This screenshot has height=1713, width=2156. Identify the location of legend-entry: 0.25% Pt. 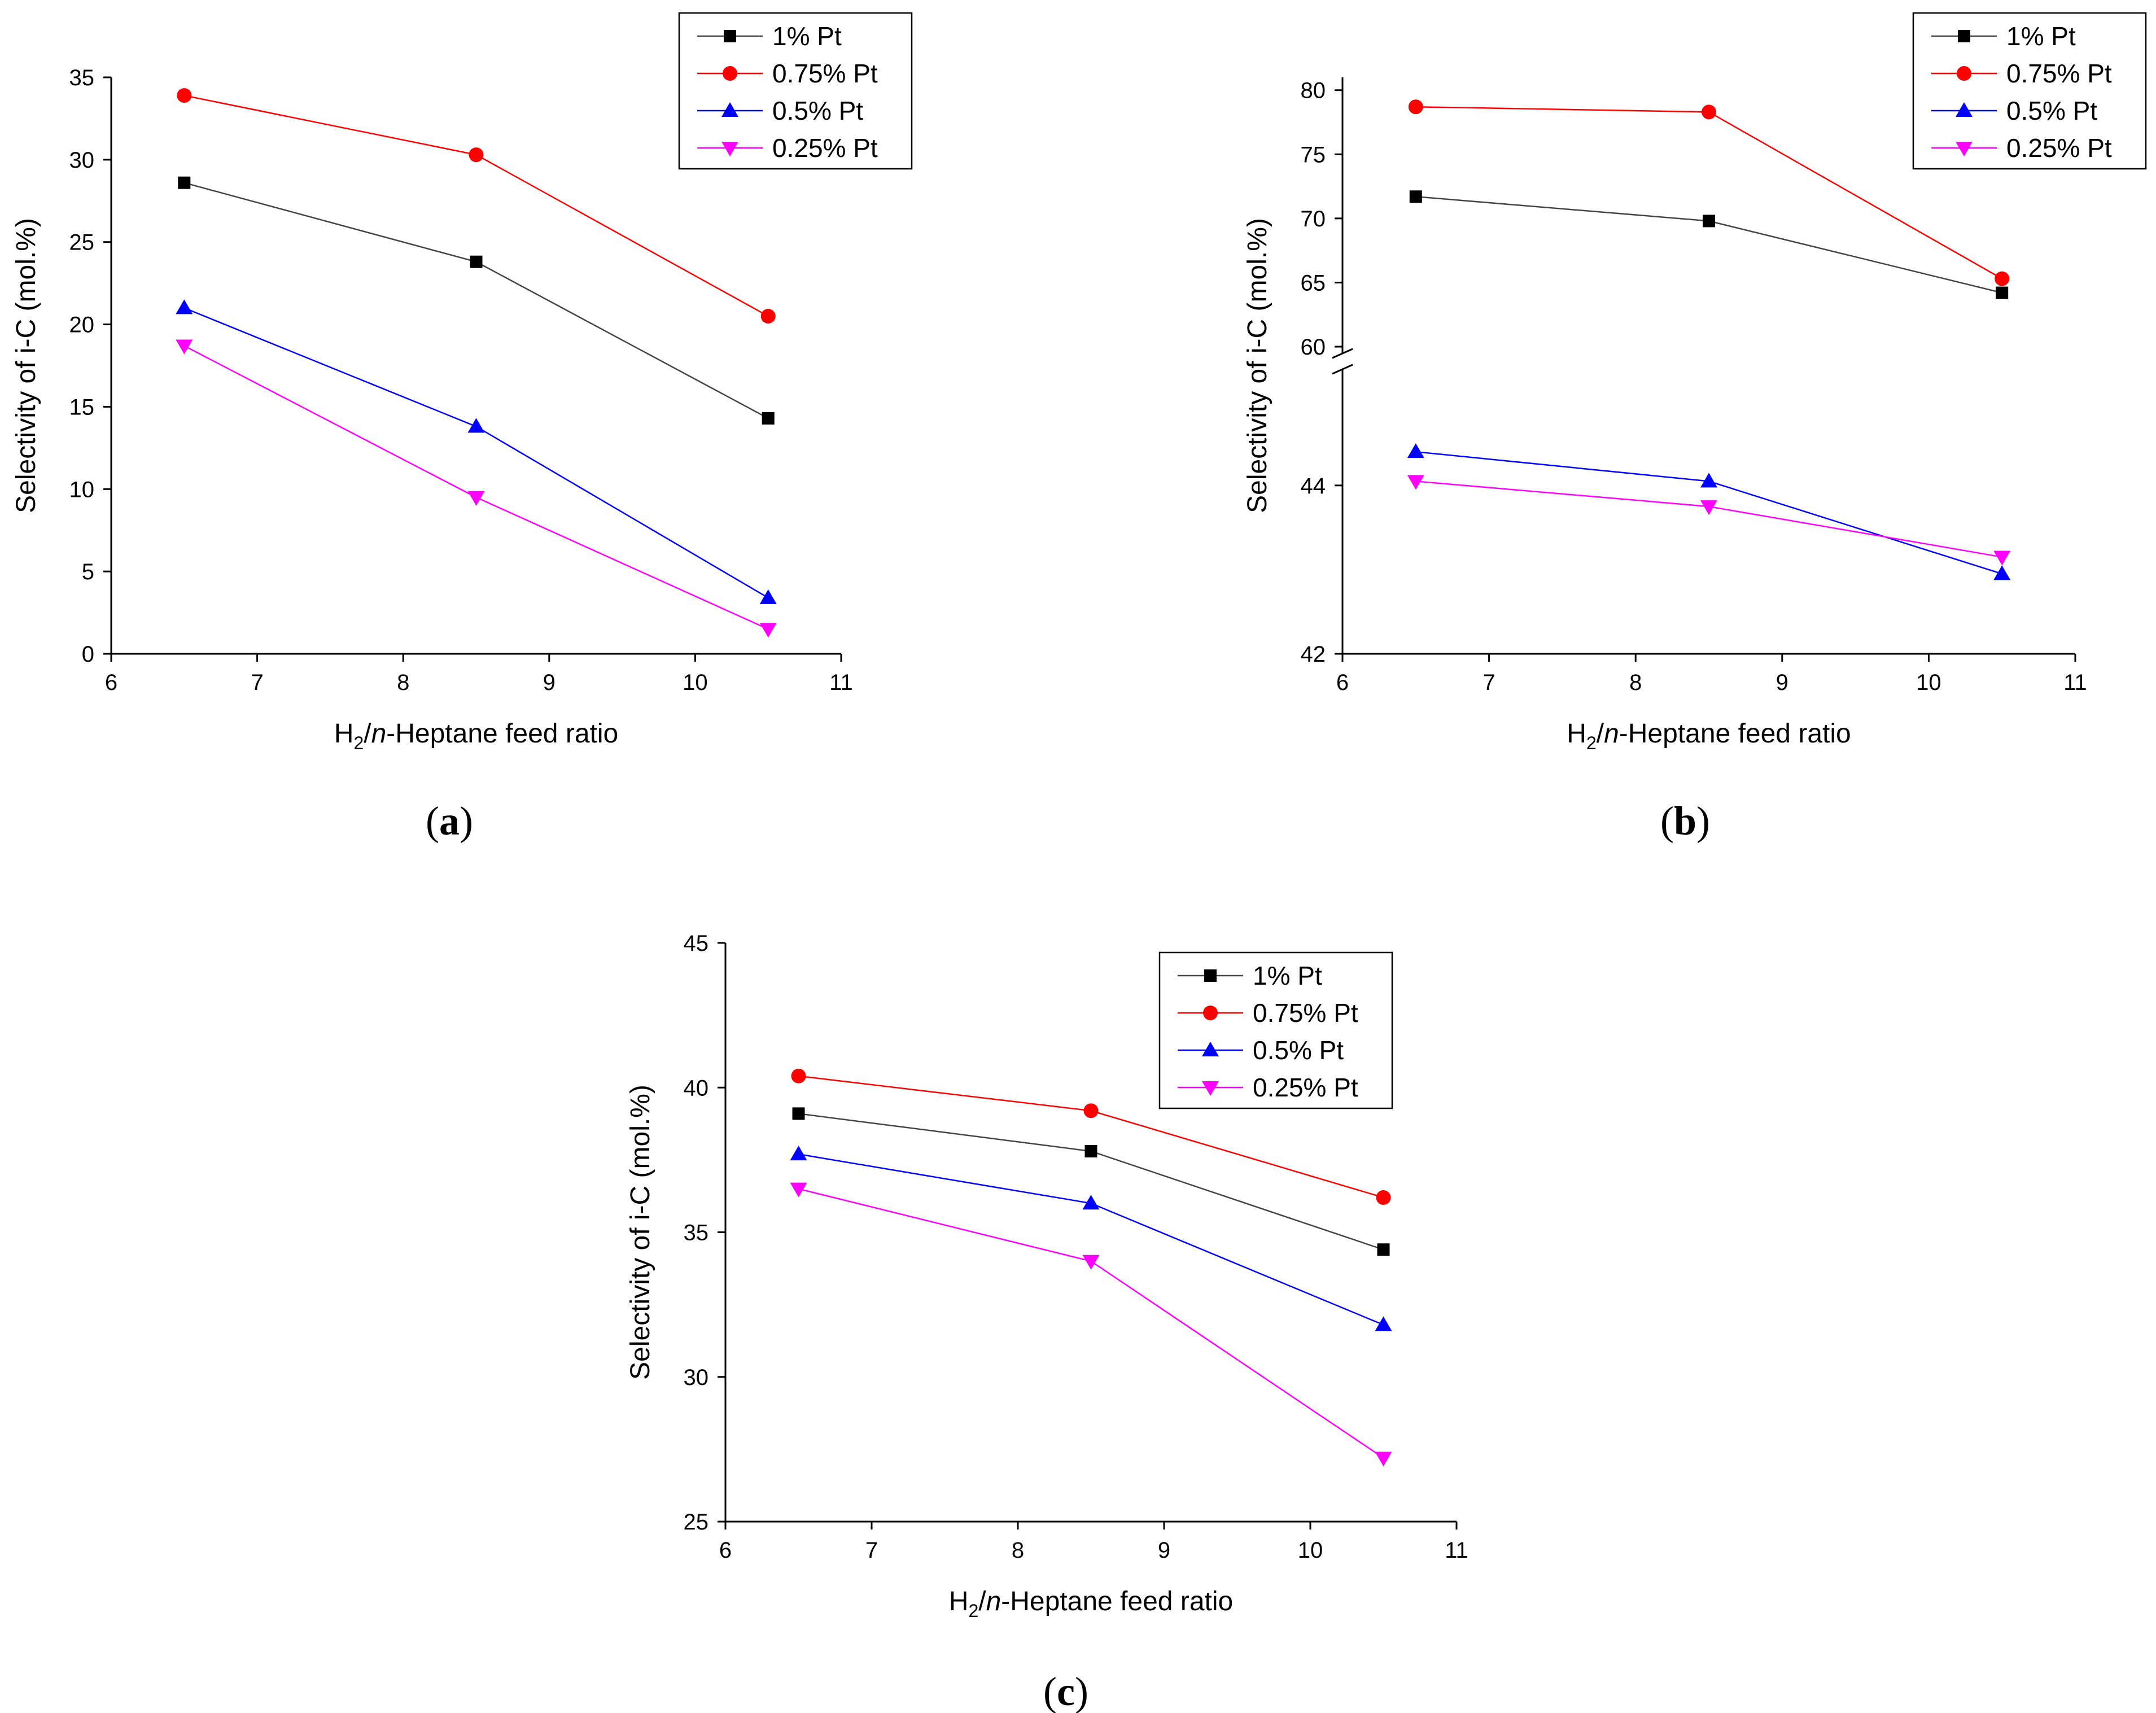
(1268, 1088).